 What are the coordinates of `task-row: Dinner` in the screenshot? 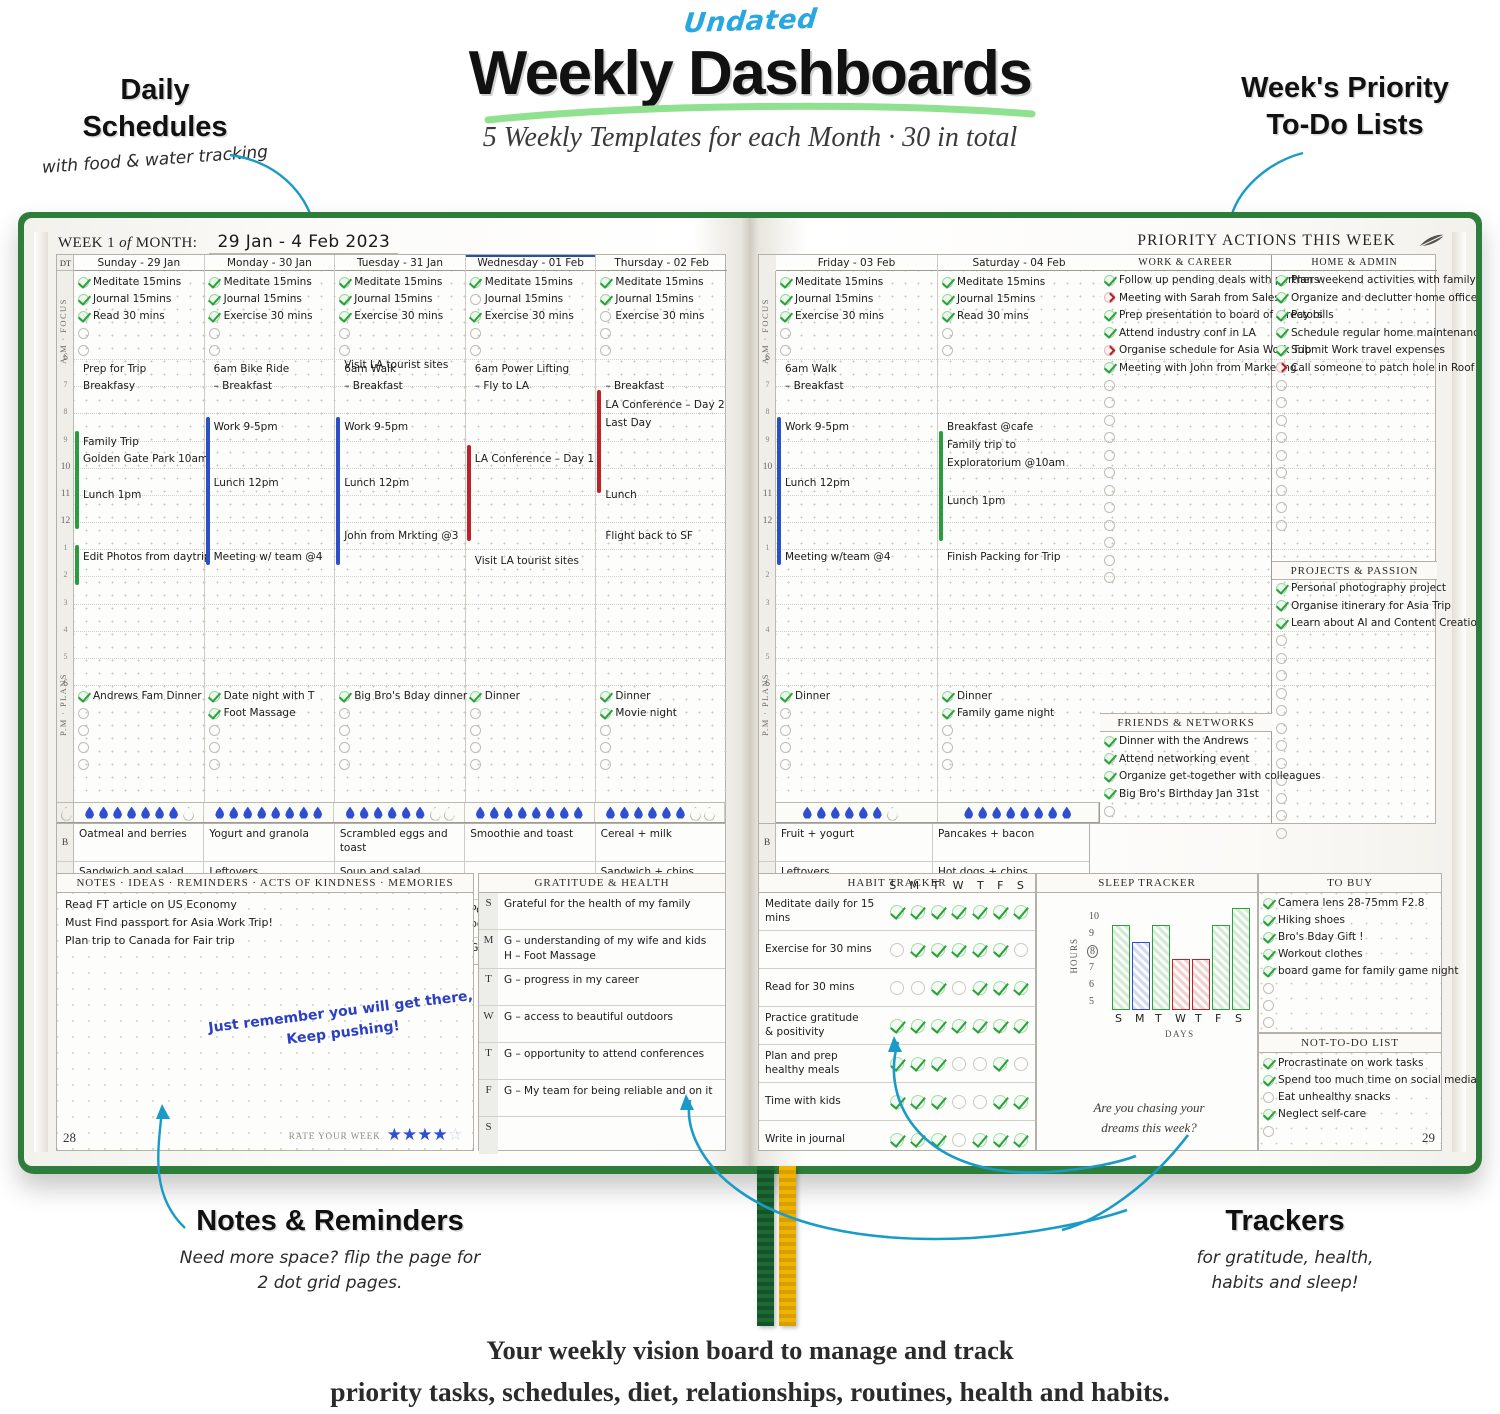 It's located at (857, 696).